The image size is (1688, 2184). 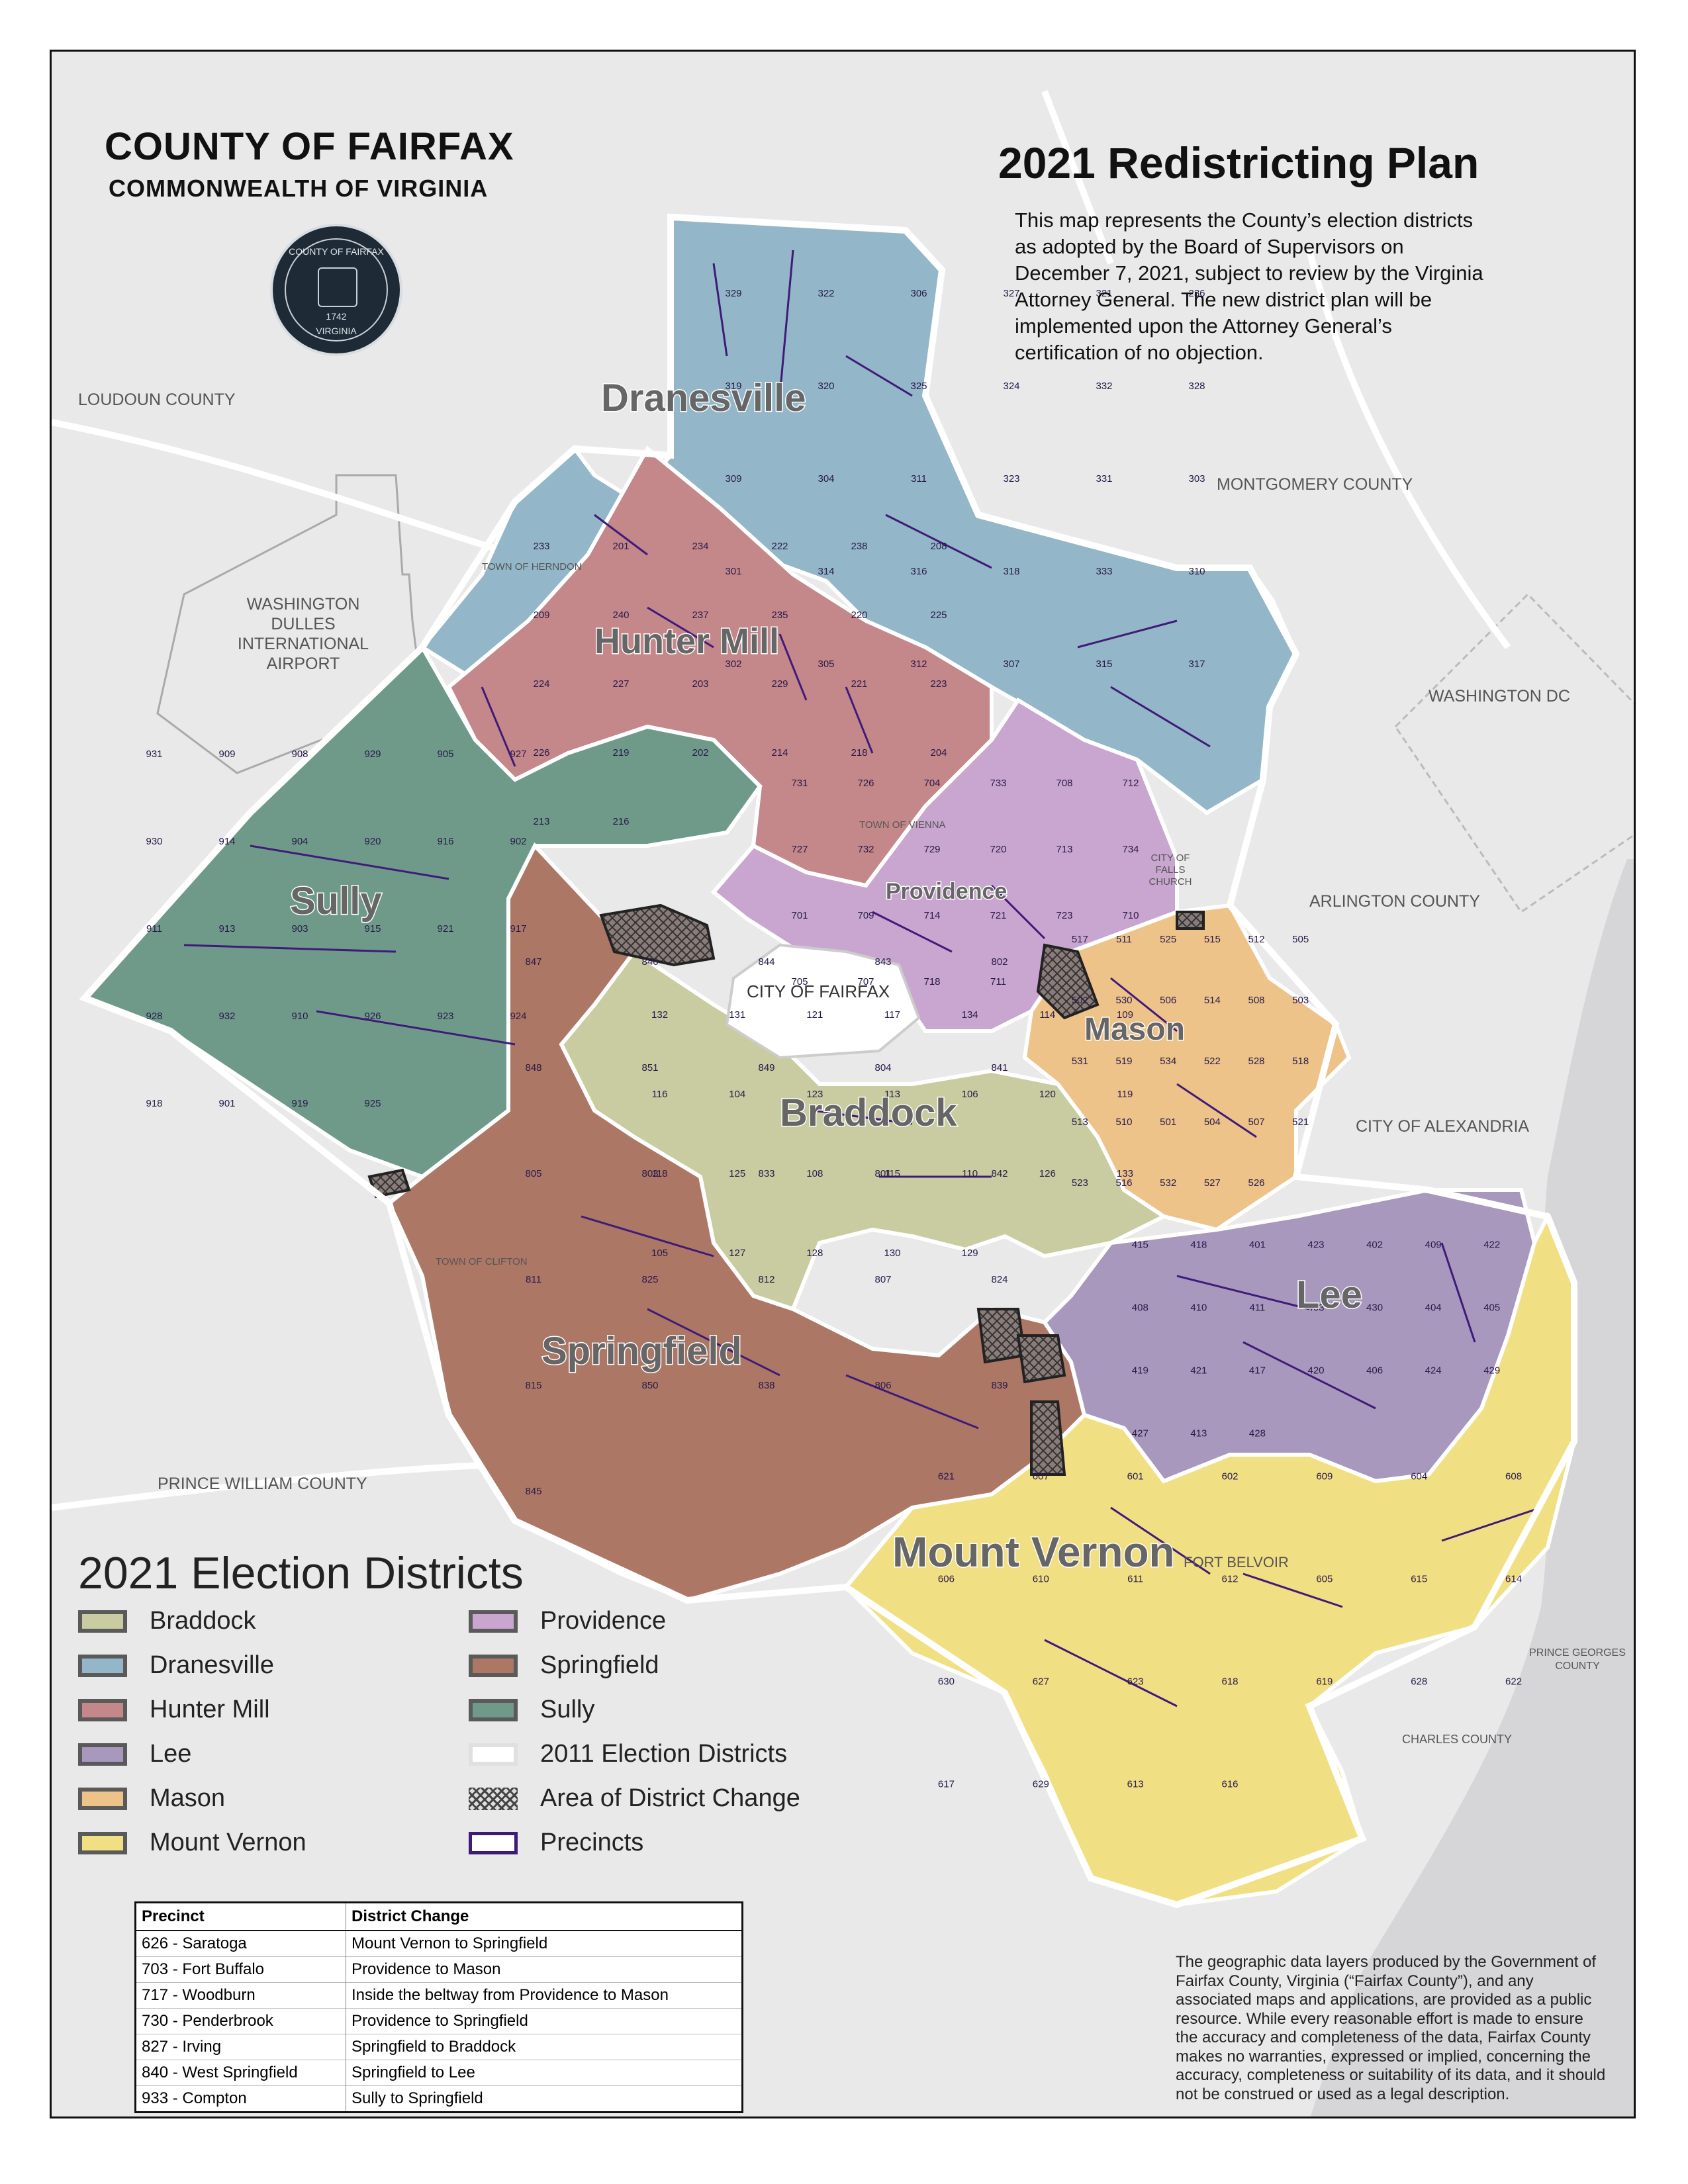 What do you see at coordinates (192, 1843) in the screenshot?
I see `legend-item: Mount Vernon` at bounding box center [192, 1843].